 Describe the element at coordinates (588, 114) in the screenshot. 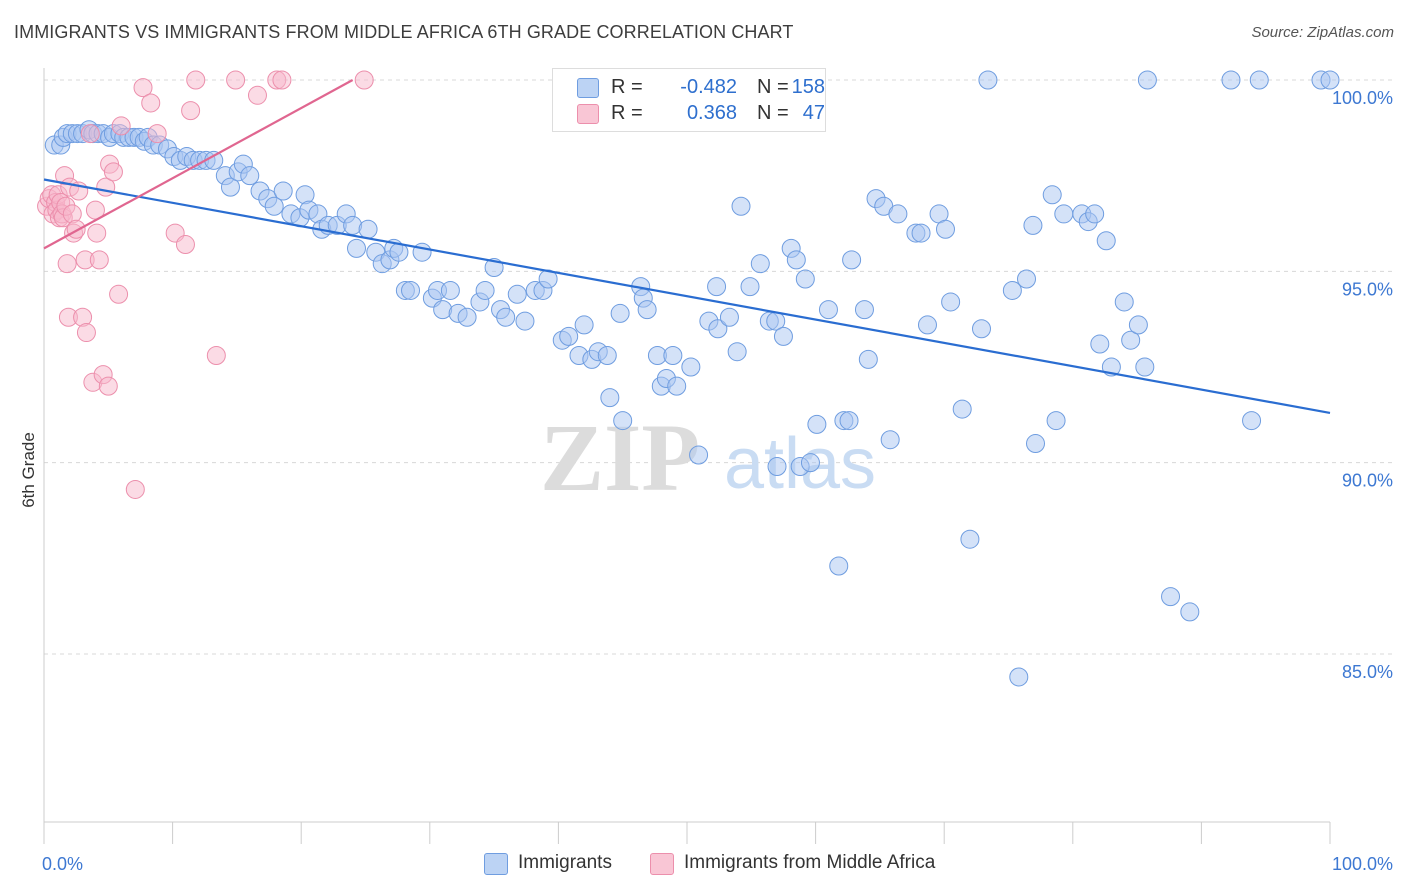

I see `legend-swatch-pink` at that location.